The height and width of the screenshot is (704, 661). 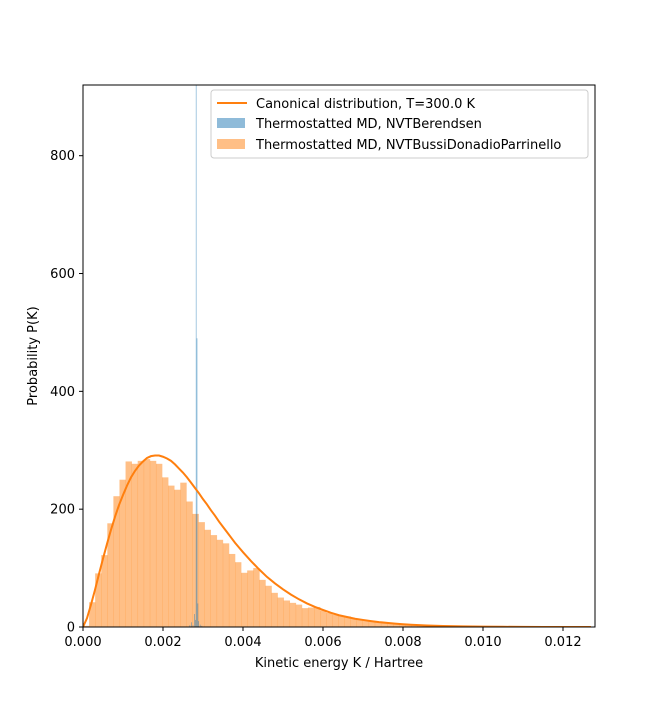 What do you see at coordinates (62, 156) in the screenshot?
I see `y-tick-label: 800` at bounding box center [62, 156].